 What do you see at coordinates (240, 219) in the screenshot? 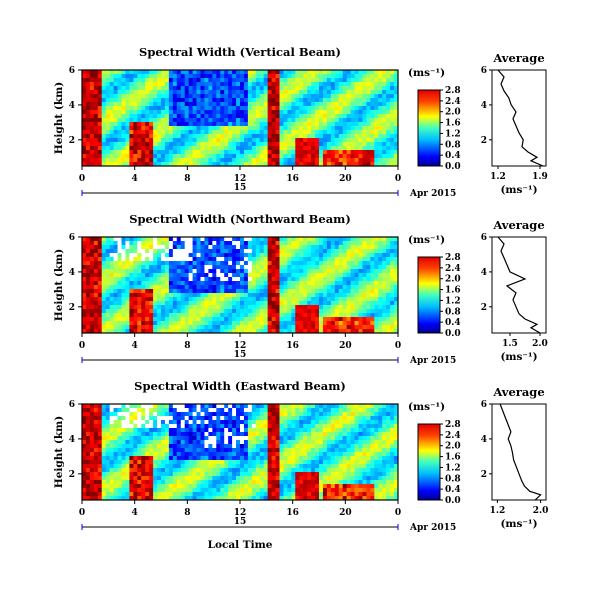
I see `chart-title: Spectral Width (Northward Beam)` at bounding box center [240, 219].